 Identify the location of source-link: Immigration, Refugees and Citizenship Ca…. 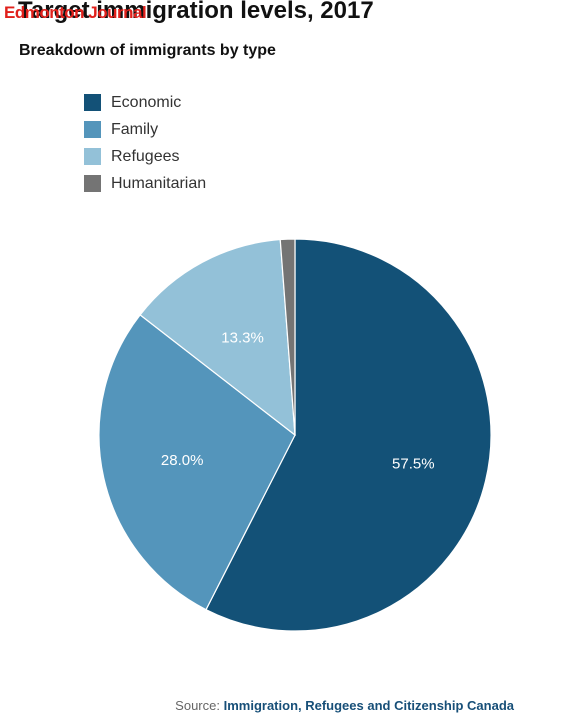
(368, 705).